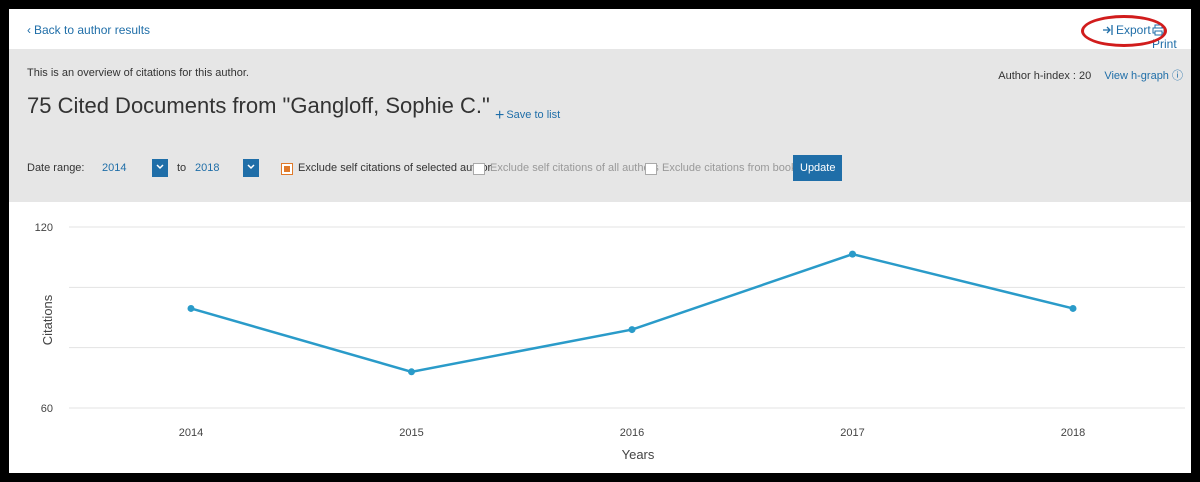 Image resolution: width=1200 pixels, height=482 pixels. Describe the element at coordinates (207, 168) in the screenshot. I see `to-year-select: 2018` at that location.